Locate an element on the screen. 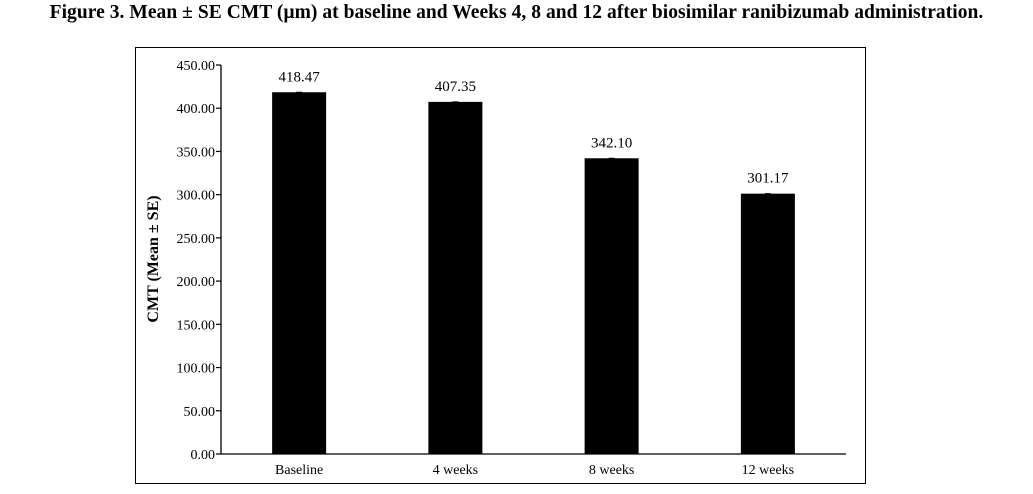  x-tick-label: 12 weeks is located at coordinates (768, 470).